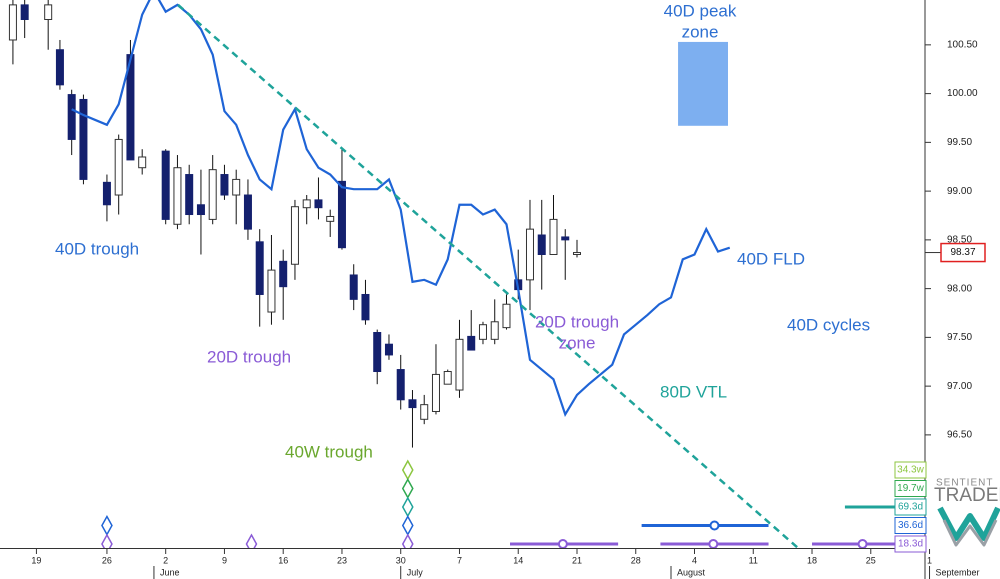  I want to click on y-tick-label: 97.00, so click(959, 386).